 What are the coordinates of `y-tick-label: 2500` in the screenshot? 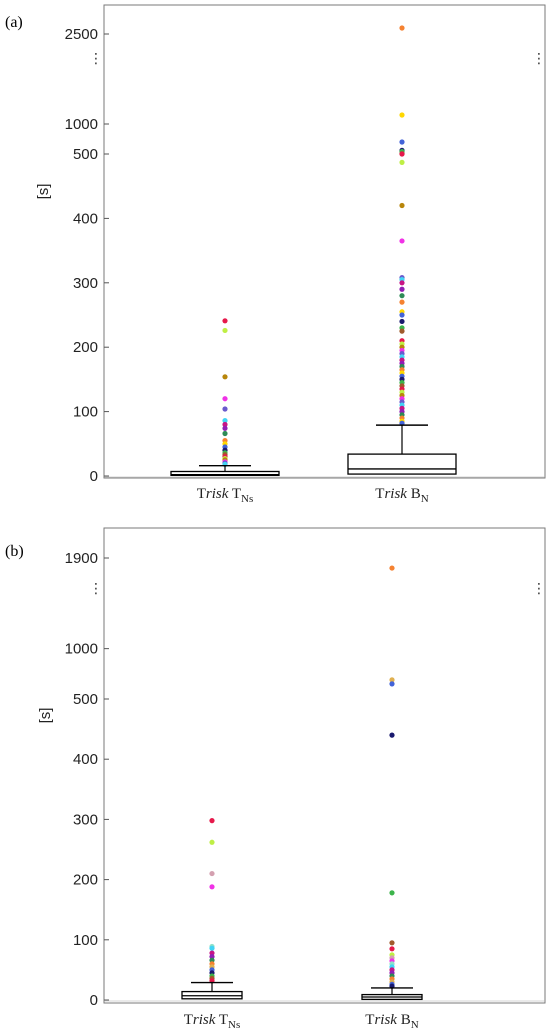 It's located at (81, 34).